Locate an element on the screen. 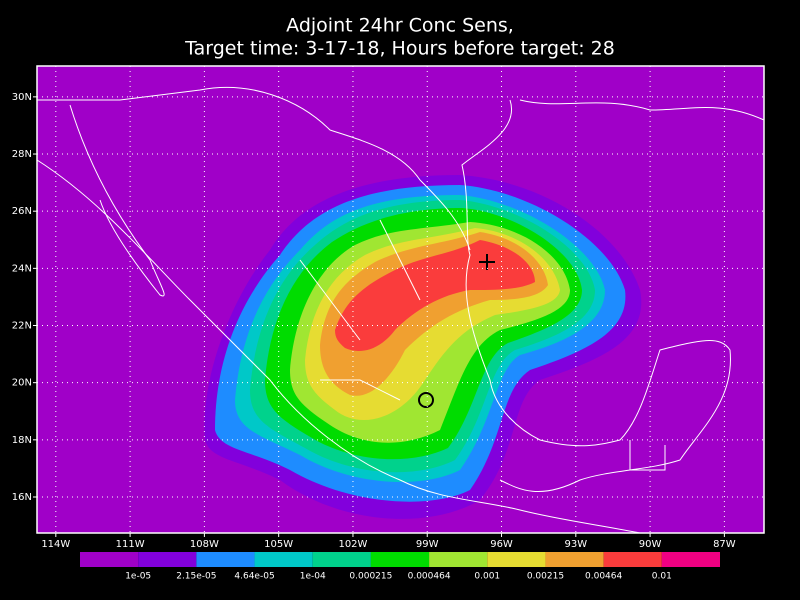 This screenshot has width=800, height=600. colorbar-label: 0.001 is located at coordinates (487, 577).